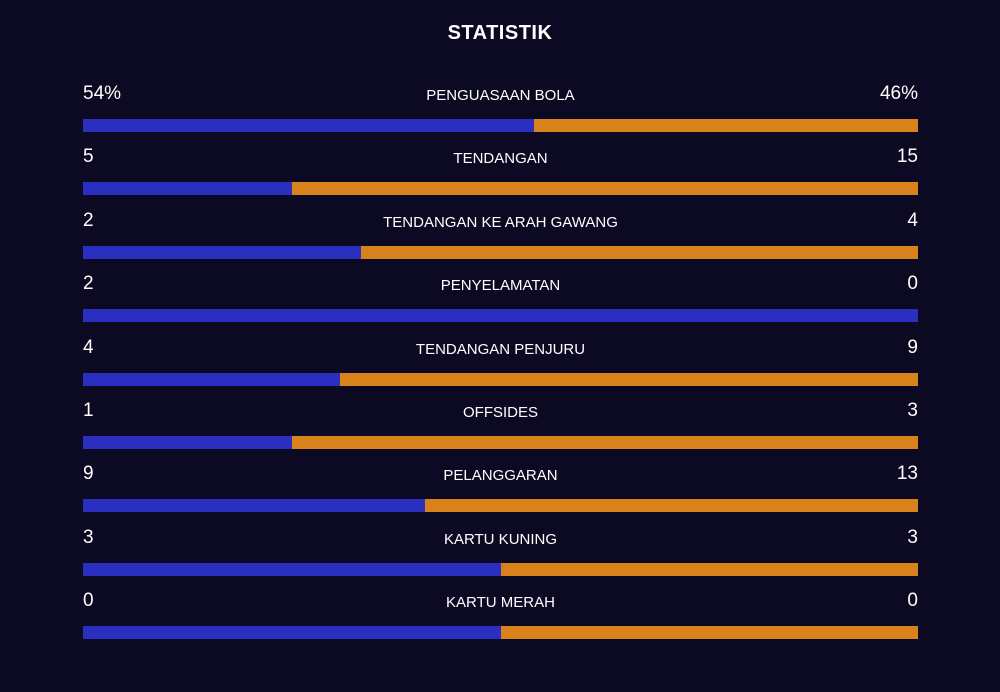  I want to click on stat-label: TENDANGAN, so click(500, 159).